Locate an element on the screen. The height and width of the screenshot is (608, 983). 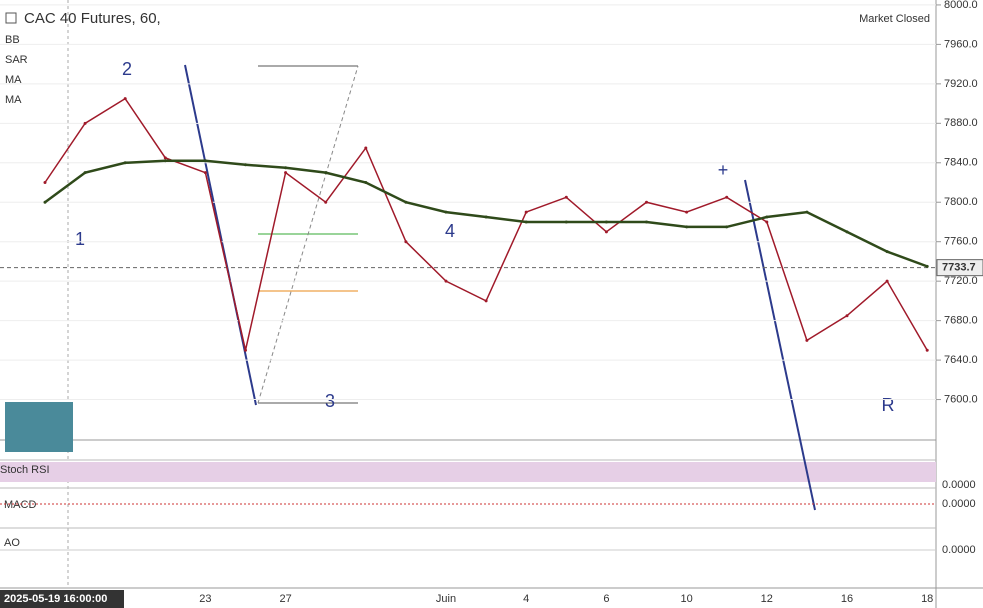
logo is located at coordinates (39, 427).